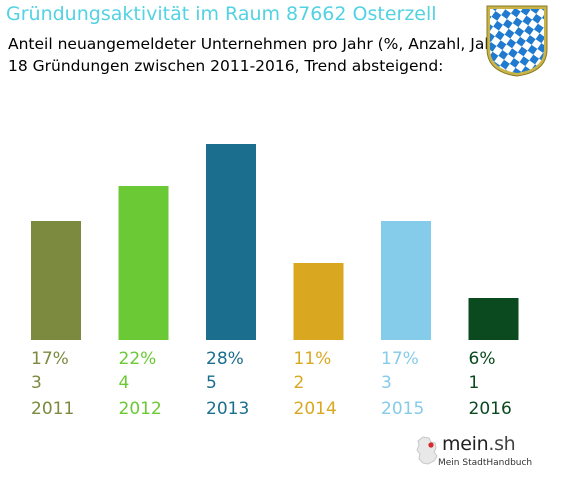 The height and width of the screenshot is (482, 562). I want to click on mein-sh-logo: mein.sh Mein StadtHandbuch, so click(473, 452).